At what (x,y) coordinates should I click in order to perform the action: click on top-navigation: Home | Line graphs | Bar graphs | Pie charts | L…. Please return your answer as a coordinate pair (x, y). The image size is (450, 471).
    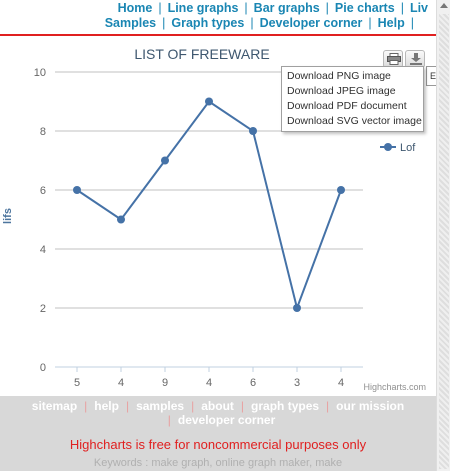
    Looking at the image, I should click on (218, 17).